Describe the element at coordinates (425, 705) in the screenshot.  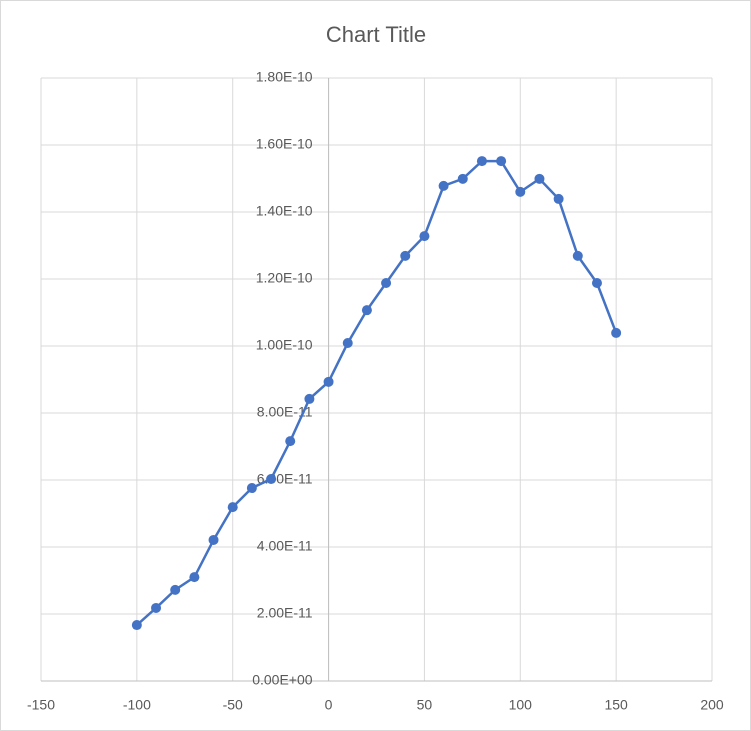
I see `x-tick-label: 50` at that location.